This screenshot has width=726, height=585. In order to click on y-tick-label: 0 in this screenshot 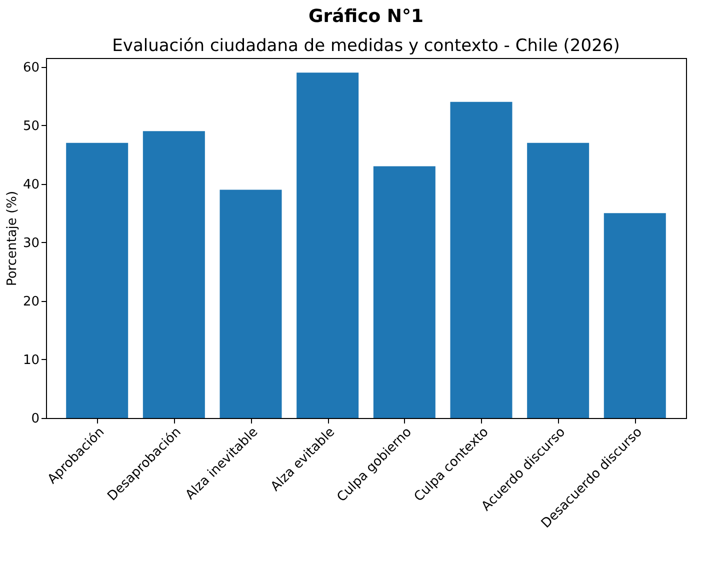, I will do `click(35, 419)`.